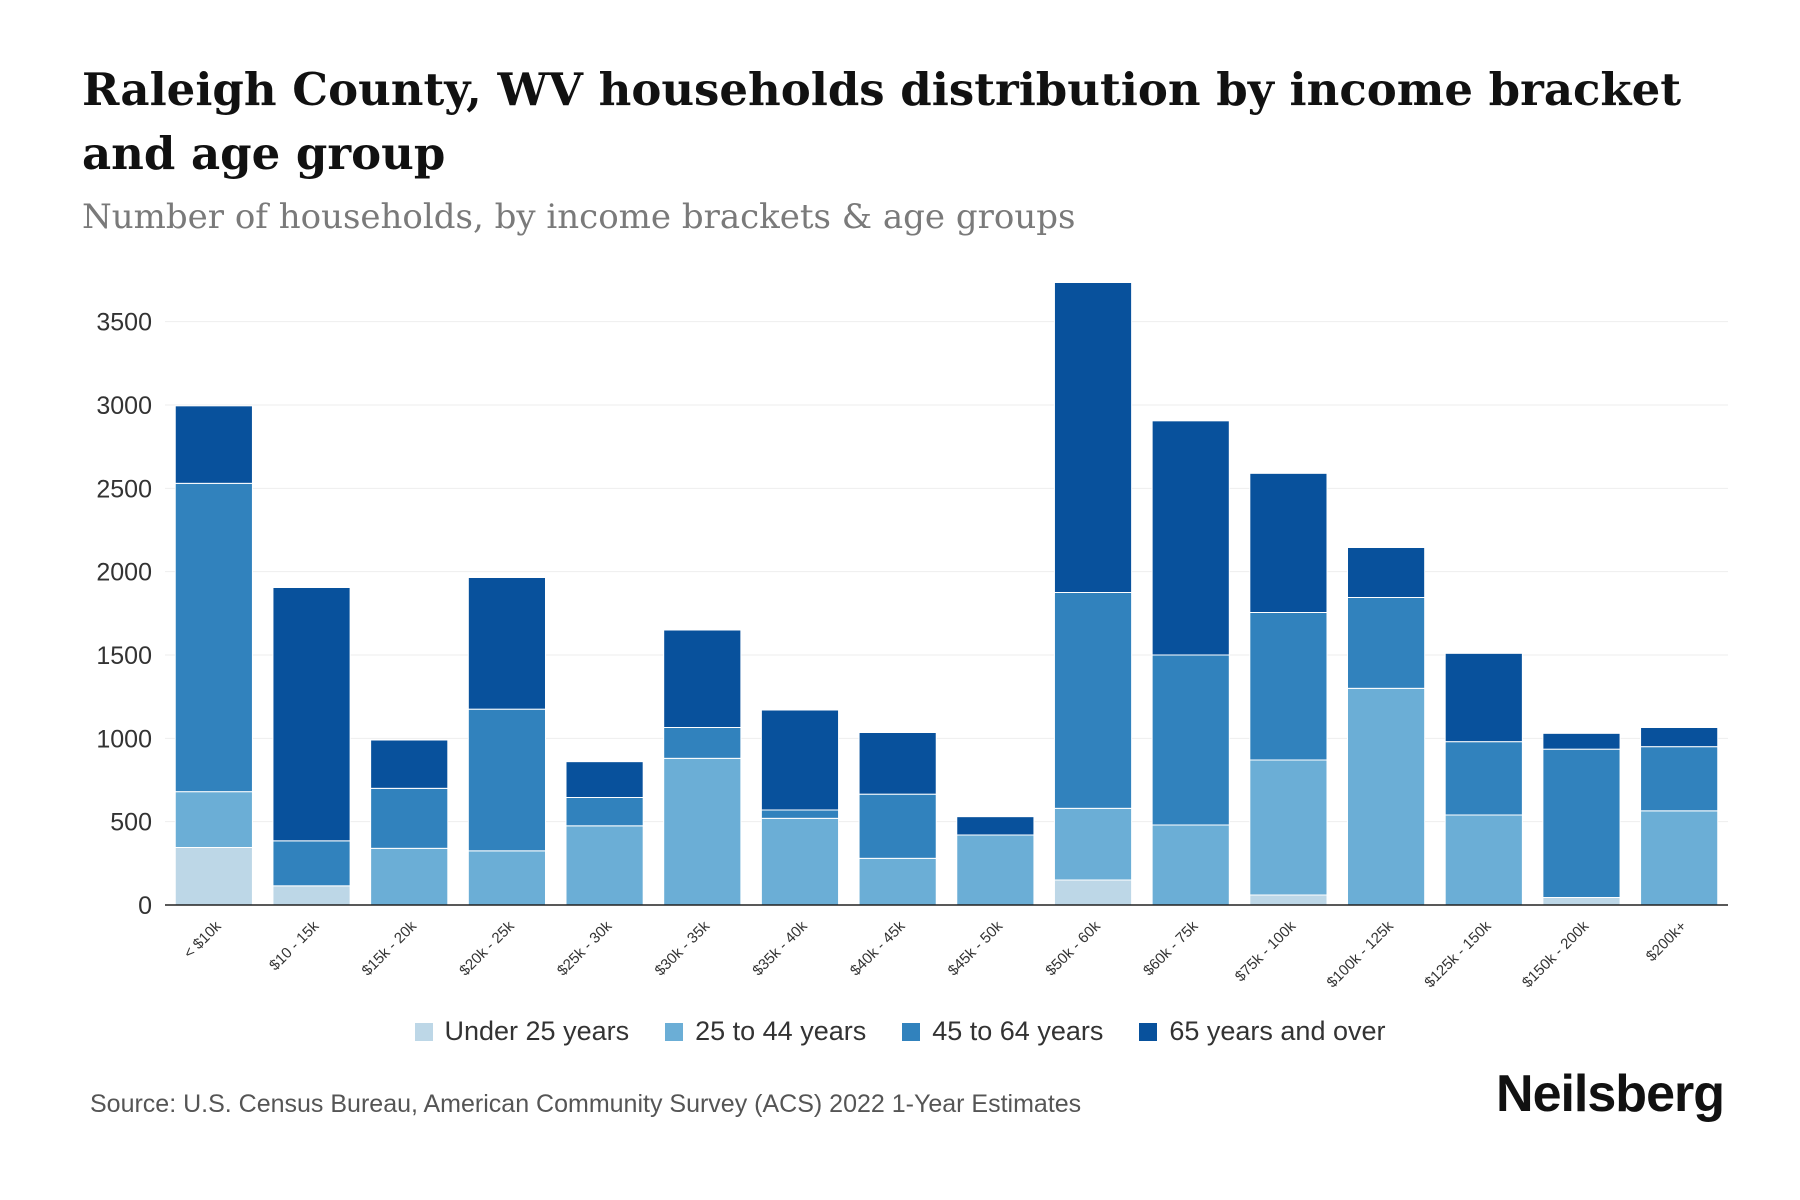 The image size is (1800, 1200). I want to click on y-tick-label: 500, so click(131, 823).